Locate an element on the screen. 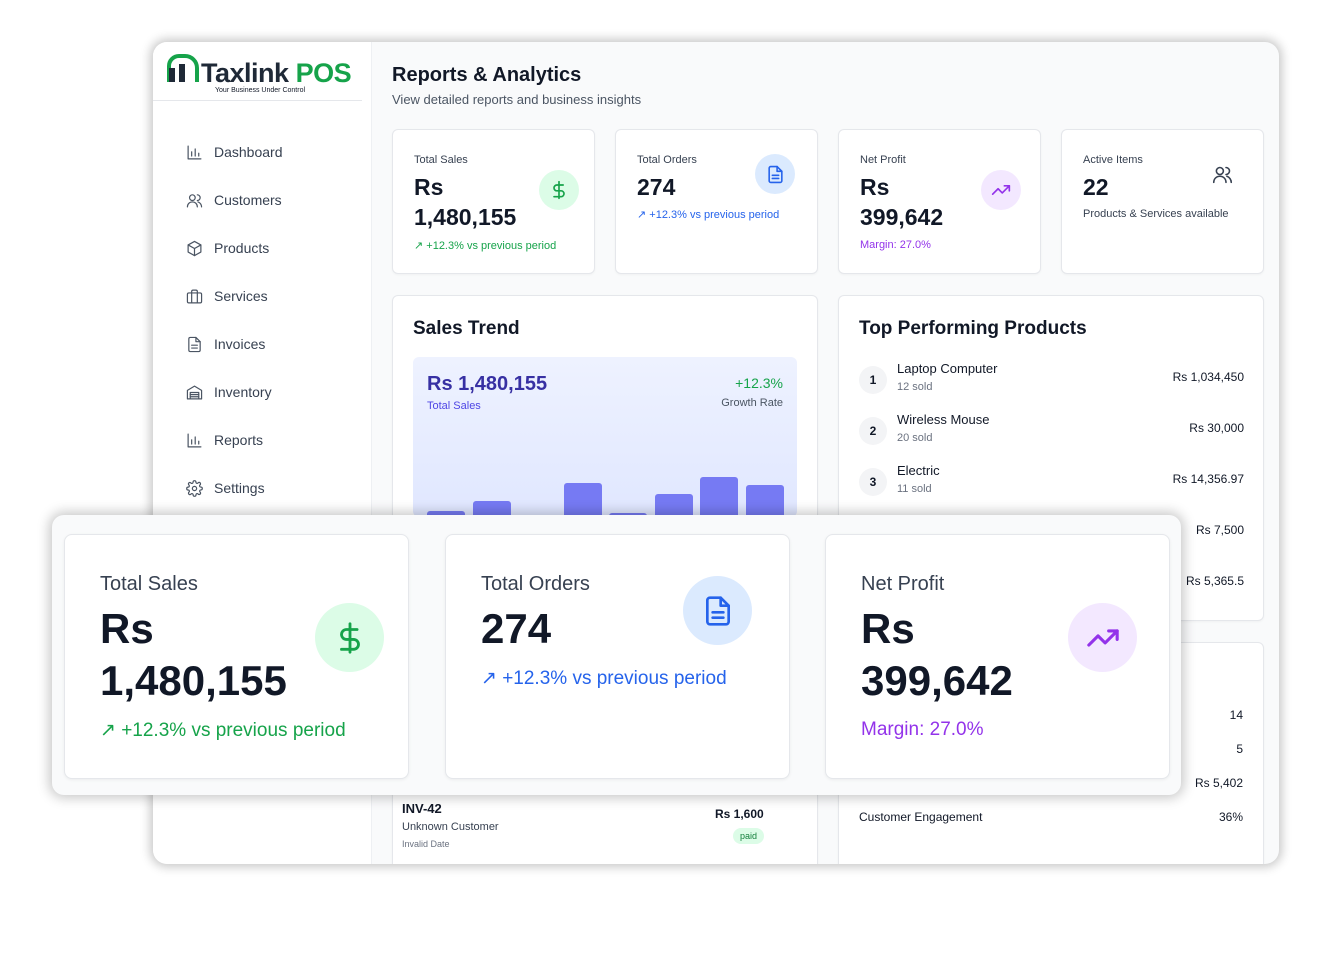 This screenshot has width=1317, height=960. sidebar-item-label: Reports is located at coordinates (239, 440).